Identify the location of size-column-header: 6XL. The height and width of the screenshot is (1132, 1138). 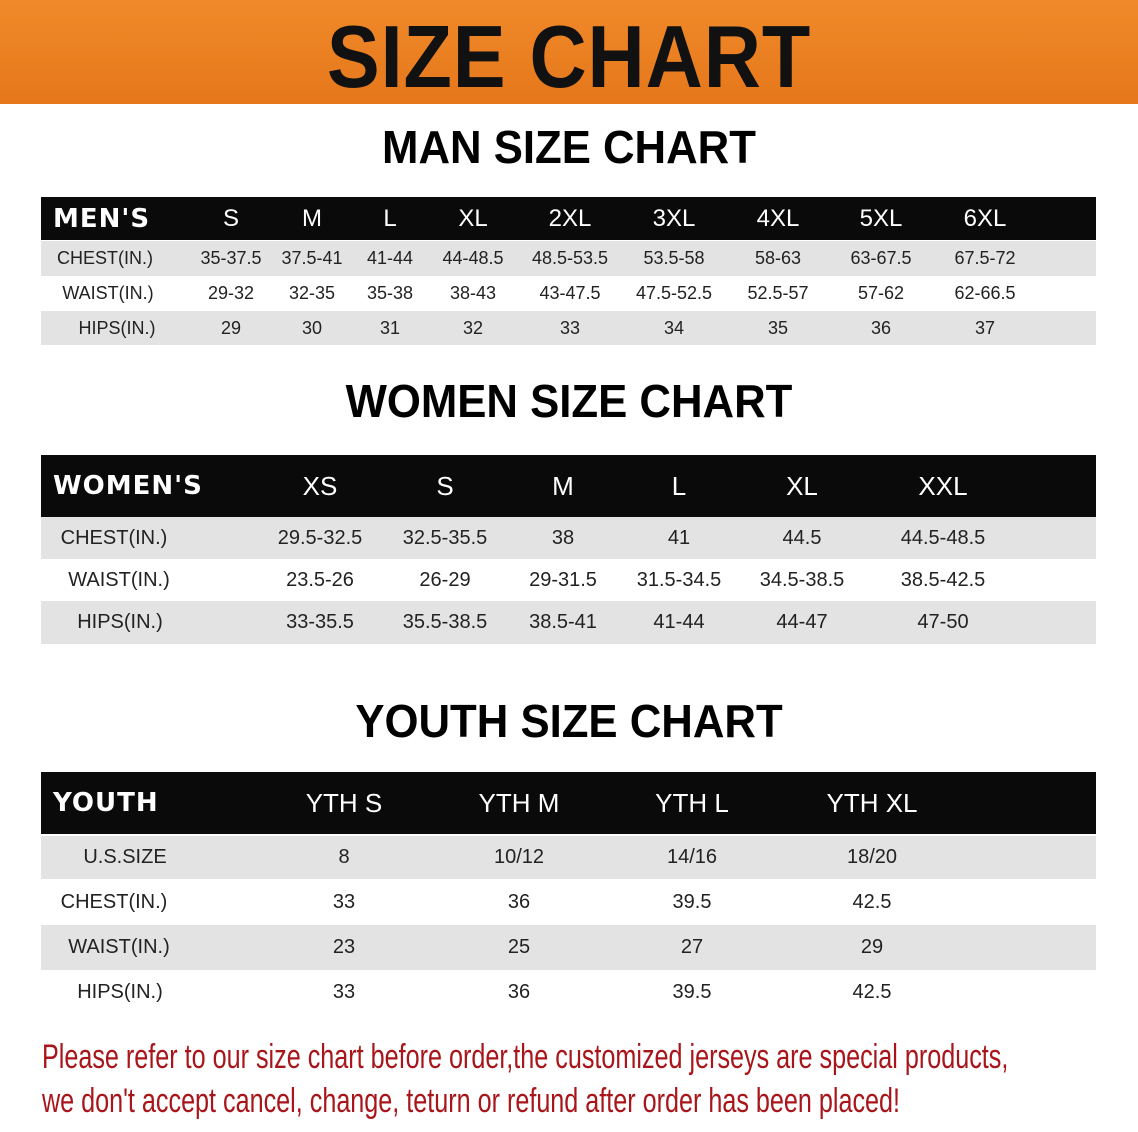
(985, 218).